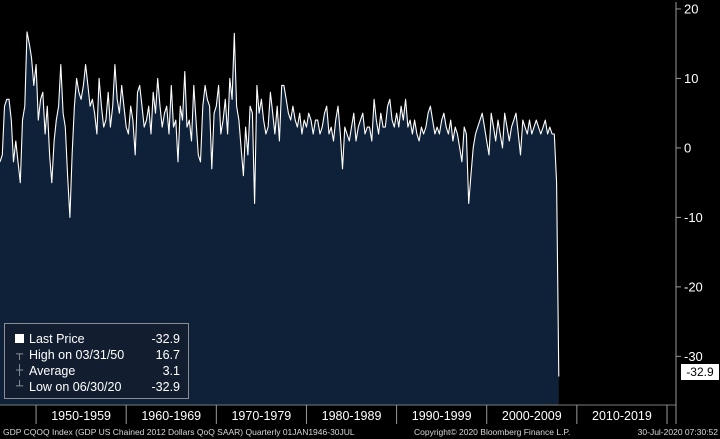  I want to click on x-period-label: 1950-1959, so click(81, 416).